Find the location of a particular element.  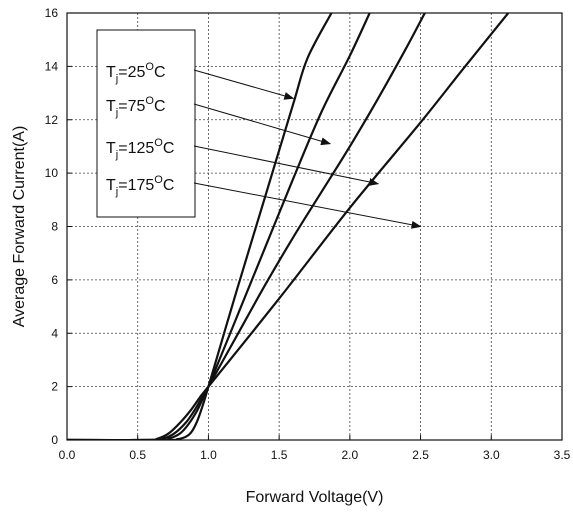

y-axis-label: Average Forward Current(A) is located at coordinates (19, 227).